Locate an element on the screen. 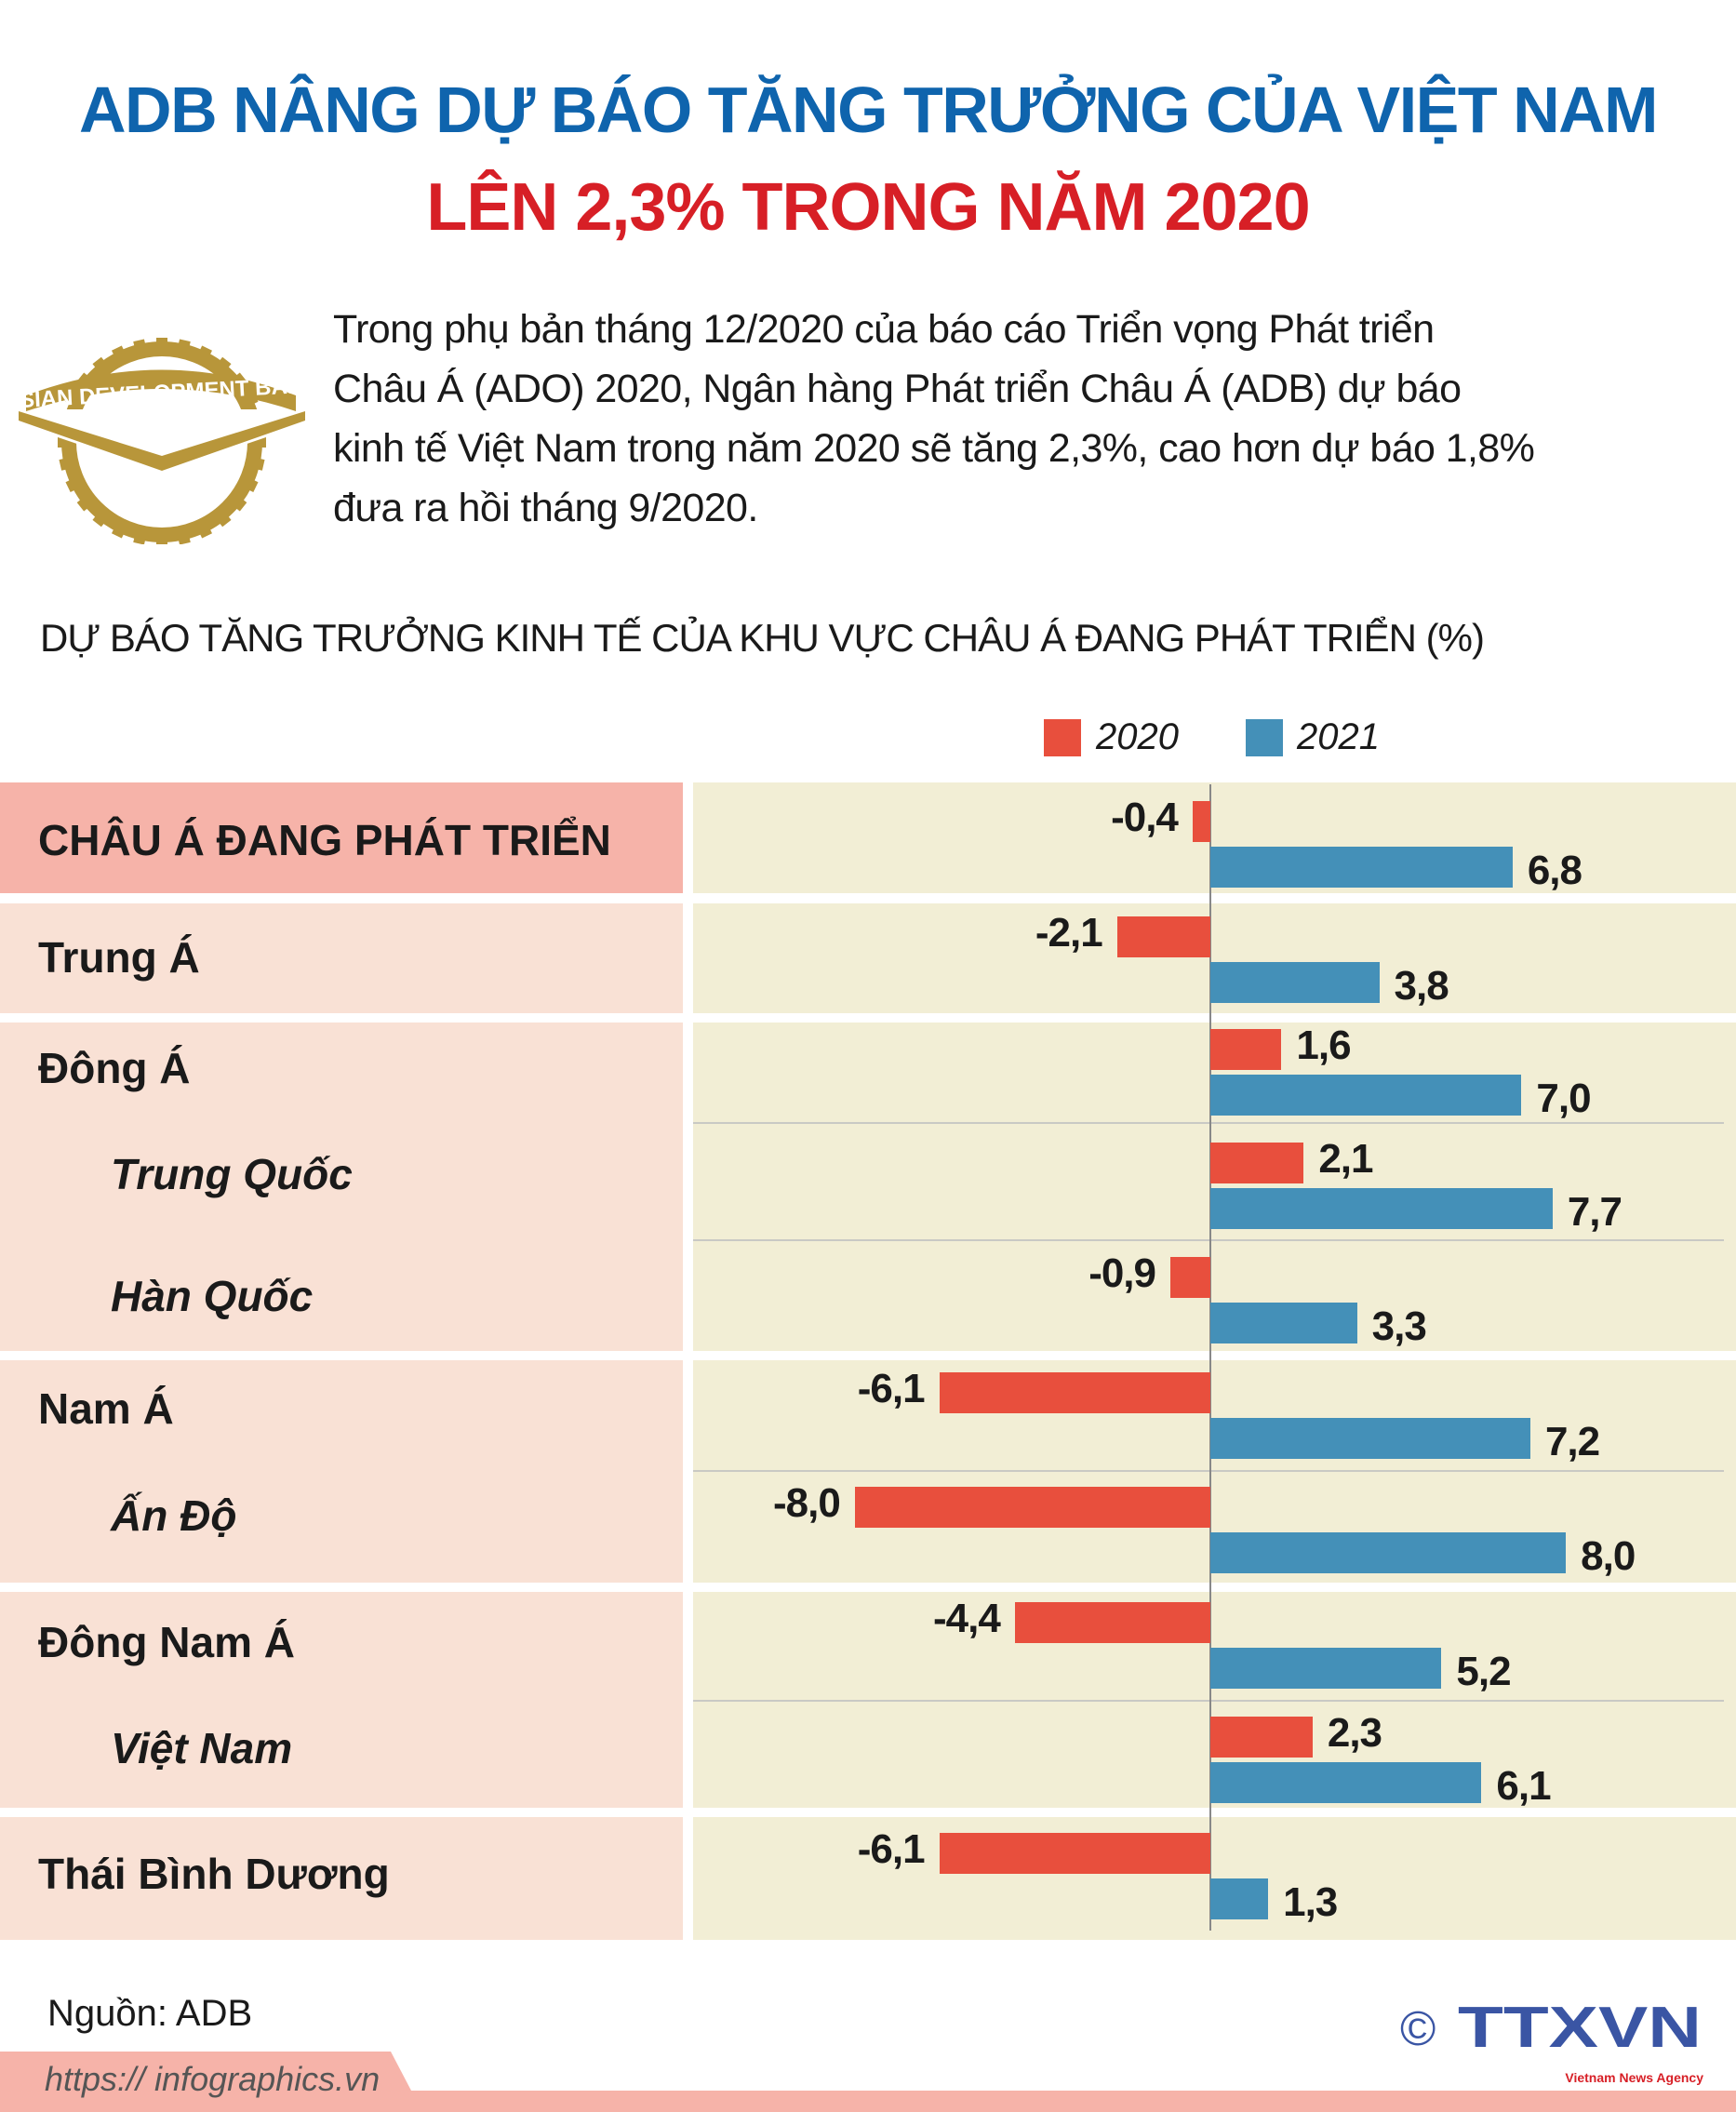 Image resolution: width=1736 pixels, height=2112 pixels. value-label-2020: 2,3 is located at coordinates (1355, 1733).